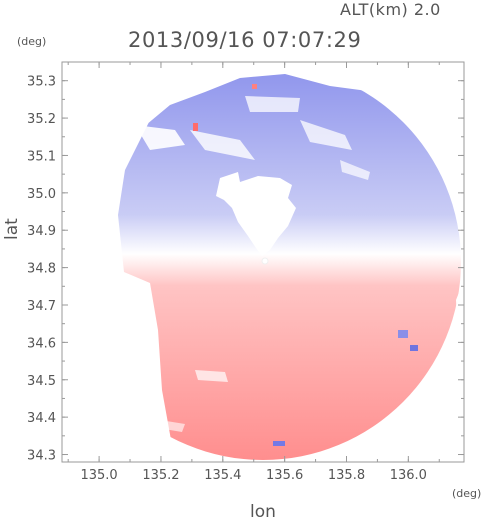 The width and height of the screenshot is (491, 522). What do you see at coordinates (160, 475) in the screenshot?
I see `x-tick-label: 135.2` at bounding box center [160, 475].